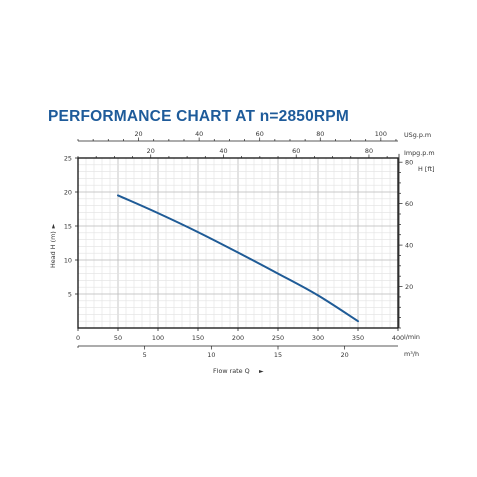  What do you see at coordinates (78, 338) in the screenshot?
I see `x-tick-label: 0` at bounding box center [78, 338].